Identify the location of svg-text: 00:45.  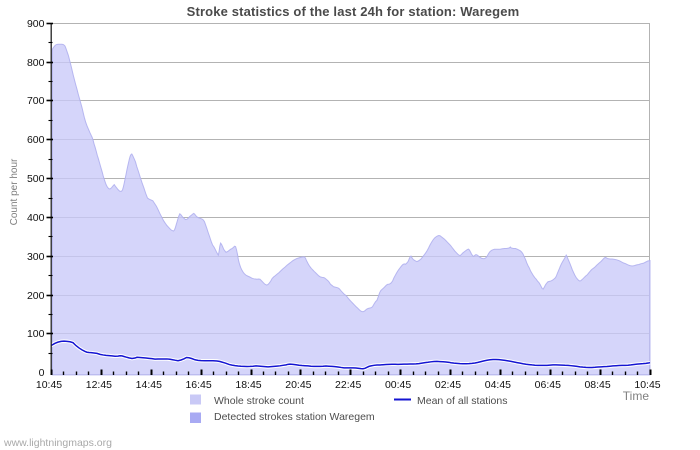
(398, 385).